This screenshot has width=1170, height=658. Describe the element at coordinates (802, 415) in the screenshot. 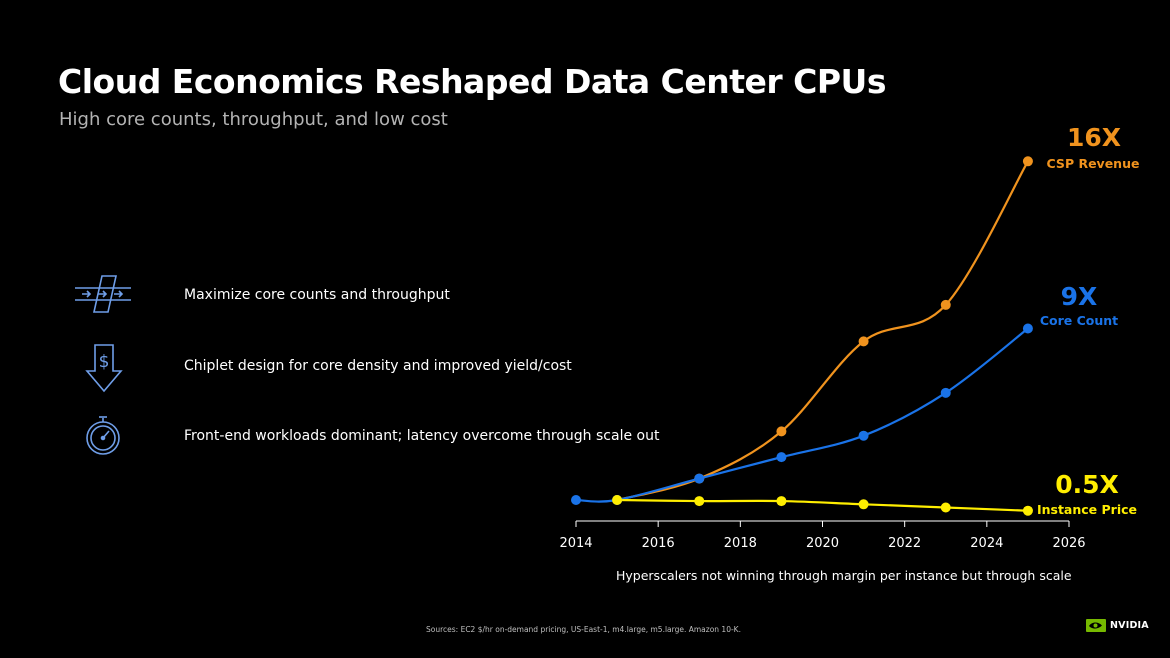

I see `blue-series-line` at that location.